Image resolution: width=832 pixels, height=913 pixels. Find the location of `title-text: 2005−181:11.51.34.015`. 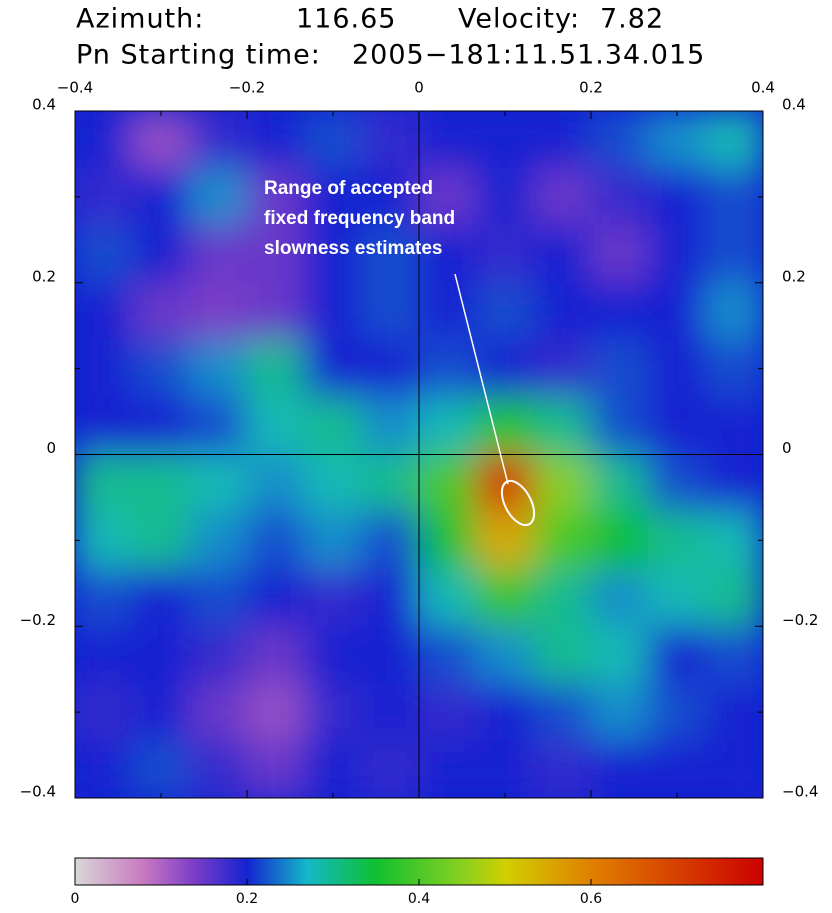

title-text: 2005−181:11.51.34.015 is located at coordinates (528, 55).